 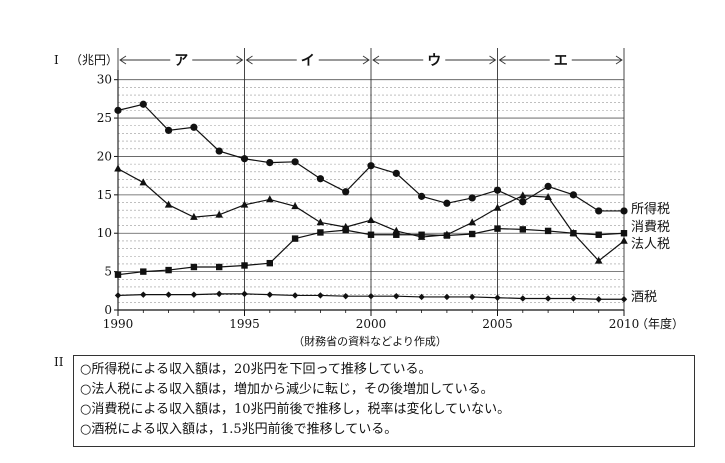 I want to click on x-tick-label: 2000, so click(x=371, y=324).